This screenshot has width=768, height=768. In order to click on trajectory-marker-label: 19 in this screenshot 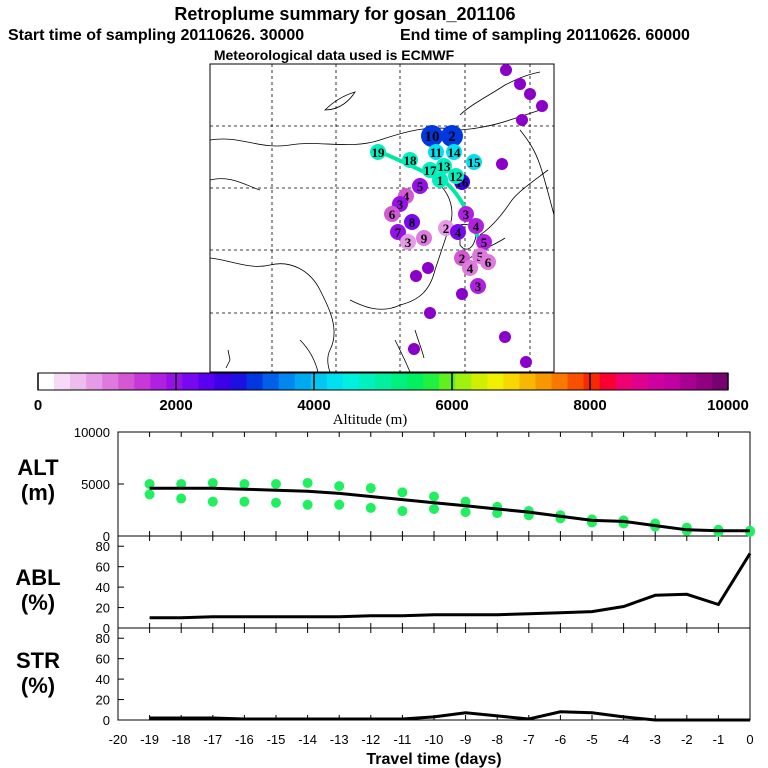, I will do `click(379, 152)`.